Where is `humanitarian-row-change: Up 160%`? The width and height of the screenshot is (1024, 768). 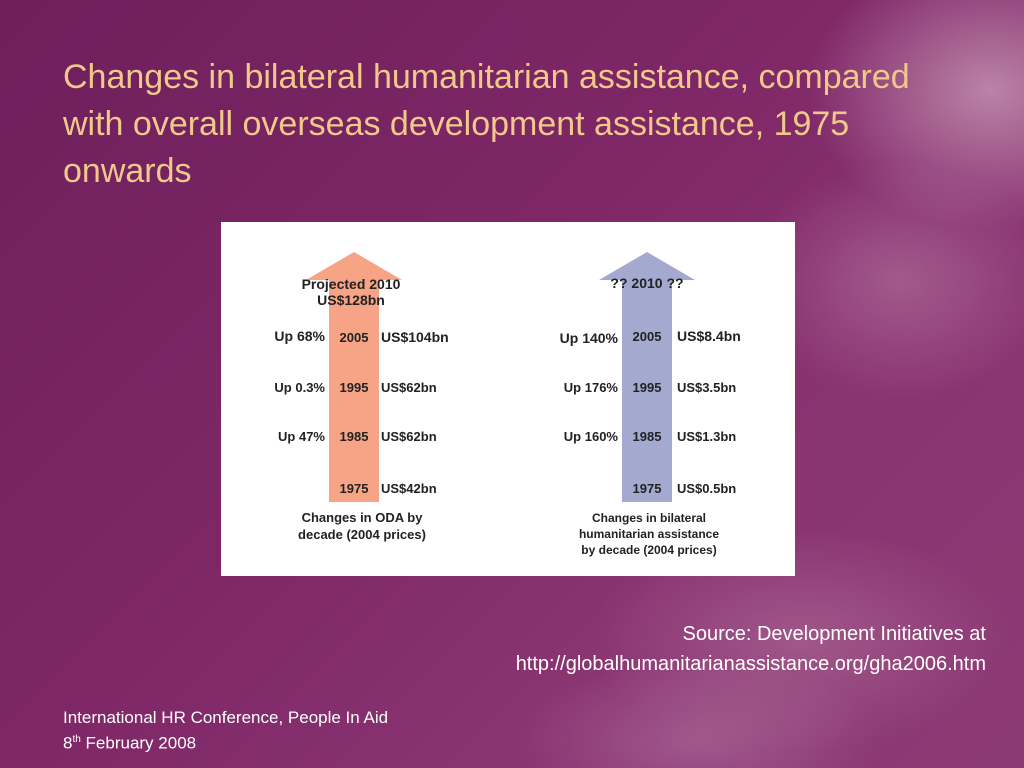
humanitarian-row-change: Up 160% is located at coordinates (591, 436).